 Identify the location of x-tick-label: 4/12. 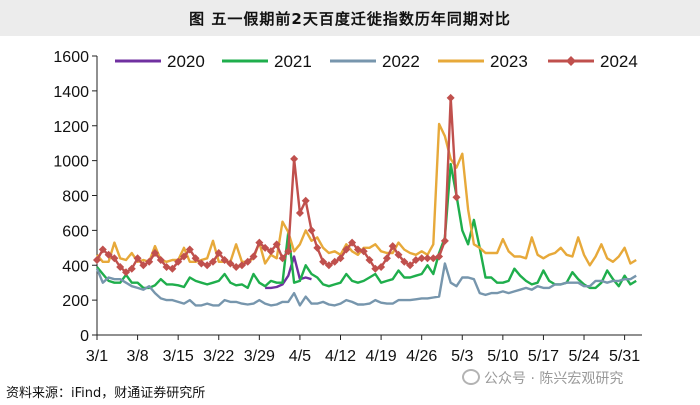
(340, 356).